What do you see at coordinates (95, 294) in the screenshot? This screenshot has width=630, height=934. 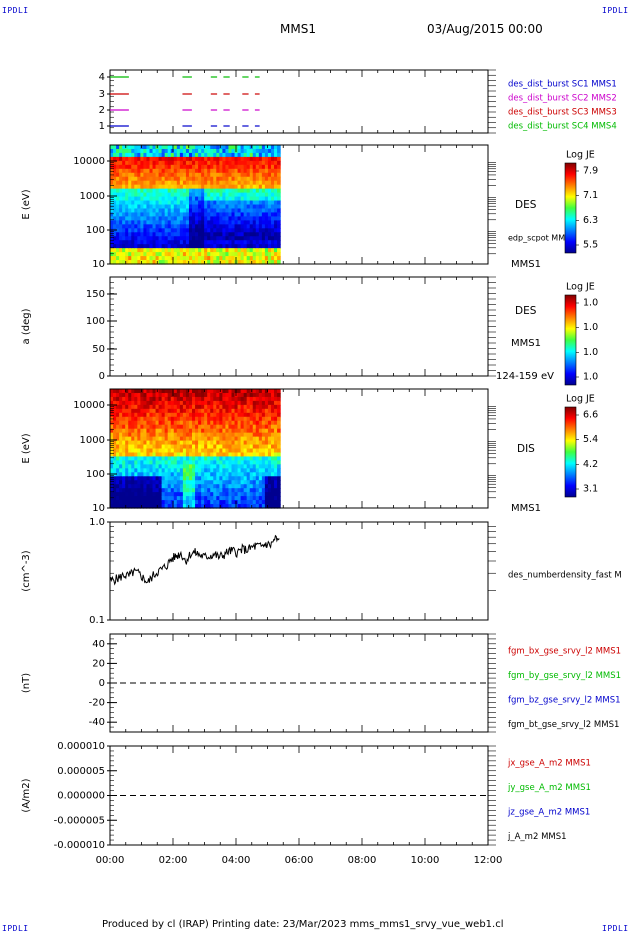 I see `panel-3-ytick-label: 150` at bounding box center [95, 294].